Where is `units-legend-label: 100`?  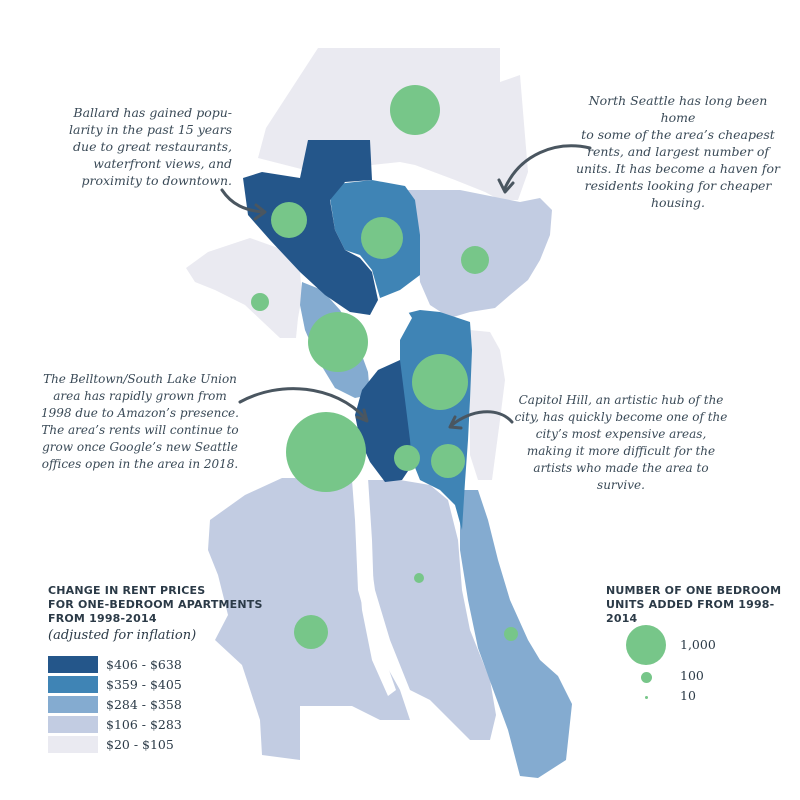 units-legend-label: 100 is located at coordinates (692, 675).